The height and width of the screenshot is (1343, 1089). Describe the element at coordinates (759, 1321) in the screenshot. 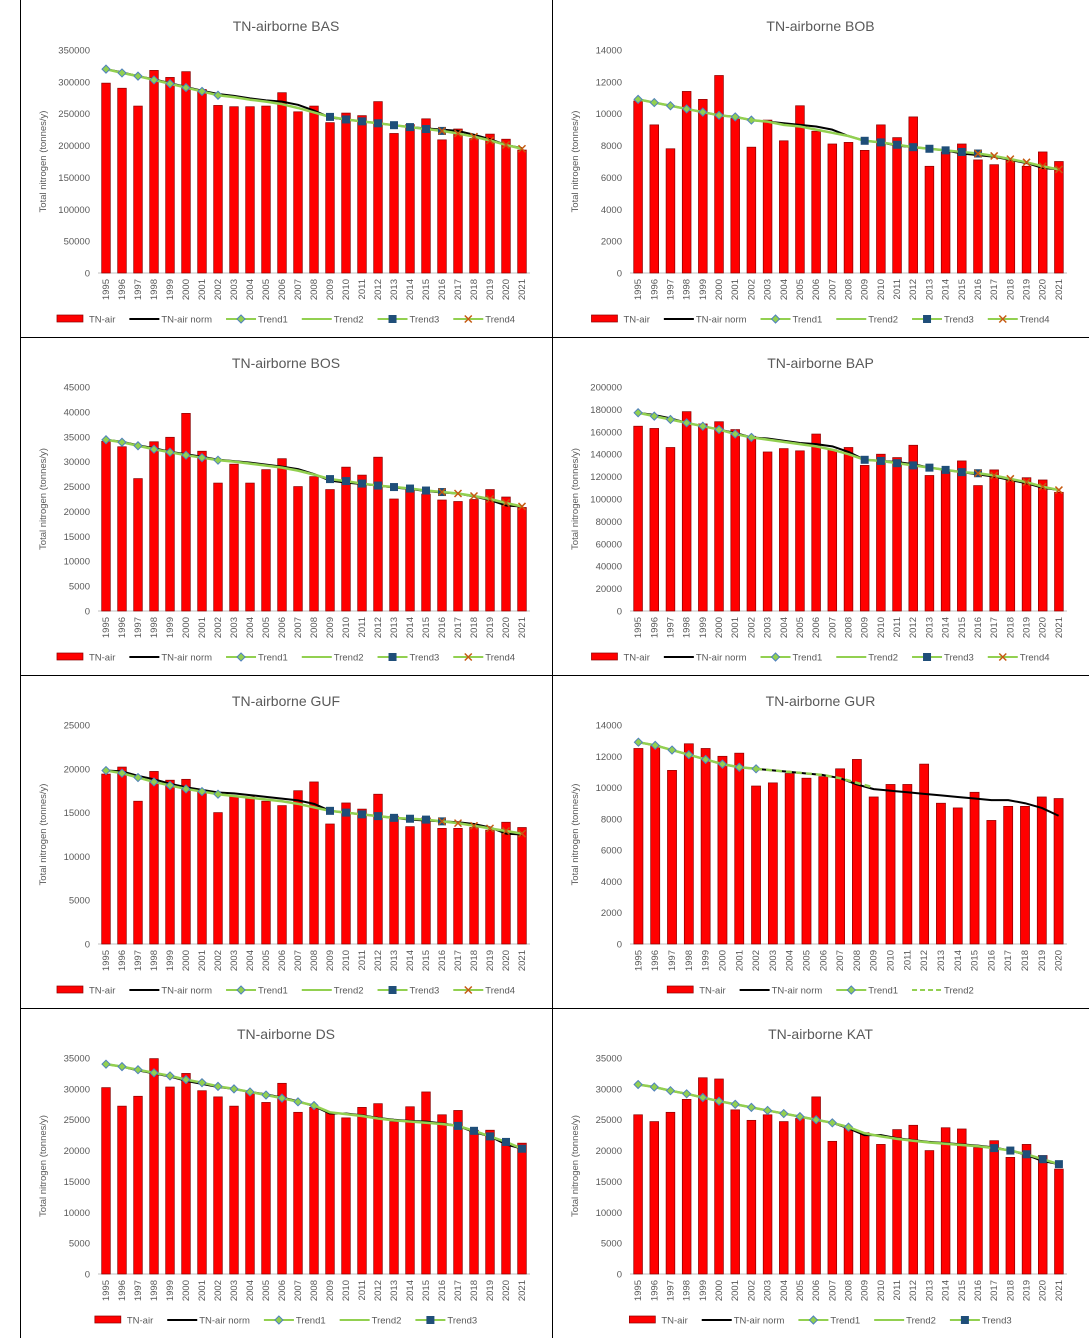

I see `legend-label: TN-air norm` at that location.